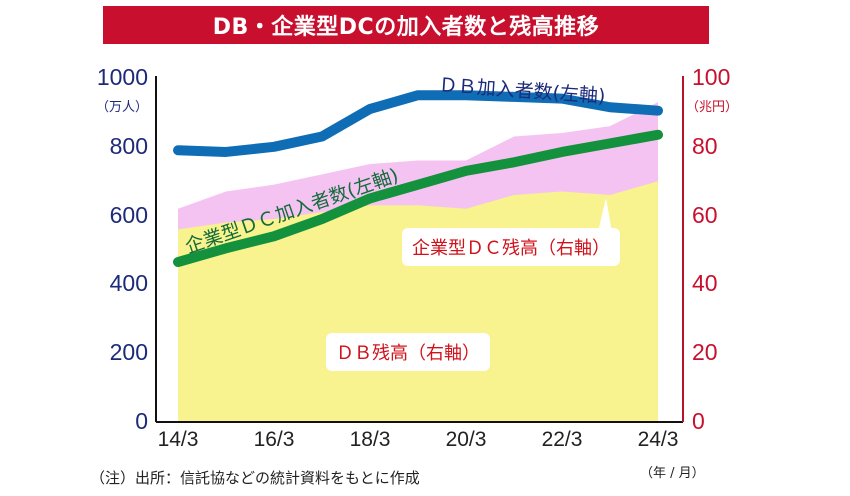  Describe the element at coordinates (712, 107) in the screenshot. I see `right-axis-unit: （兆円）` at that location.